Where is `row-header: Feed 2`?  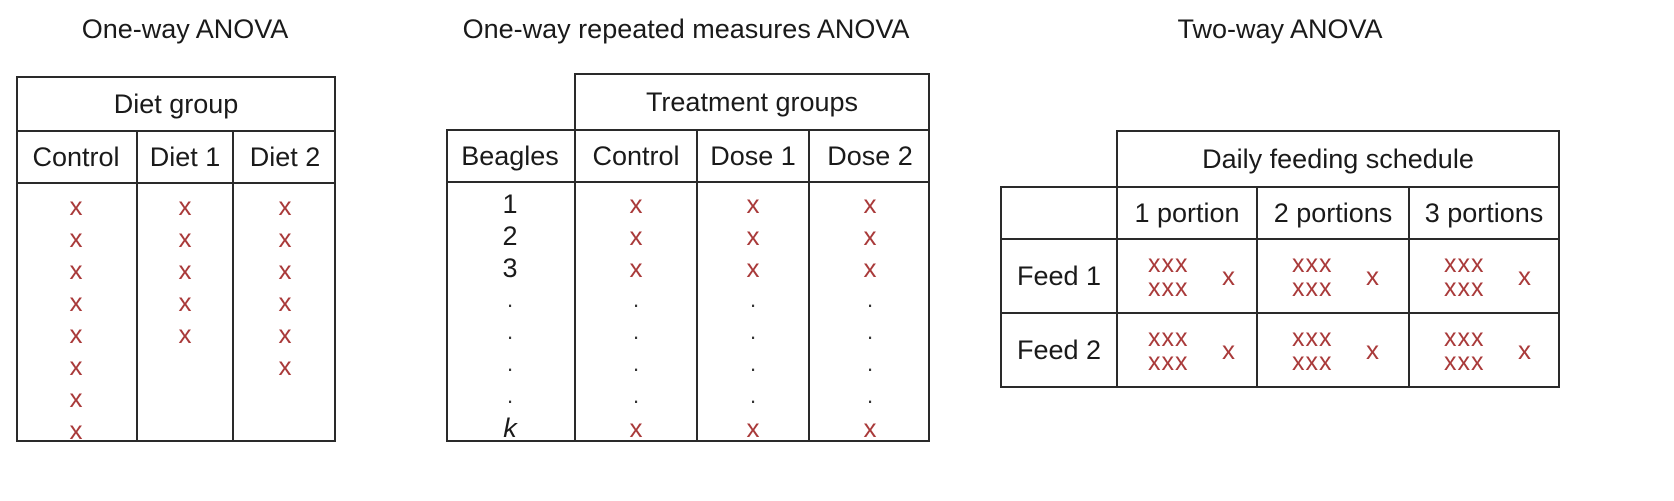 row-header: Feed 2 is located at coordinates (1059, 349).